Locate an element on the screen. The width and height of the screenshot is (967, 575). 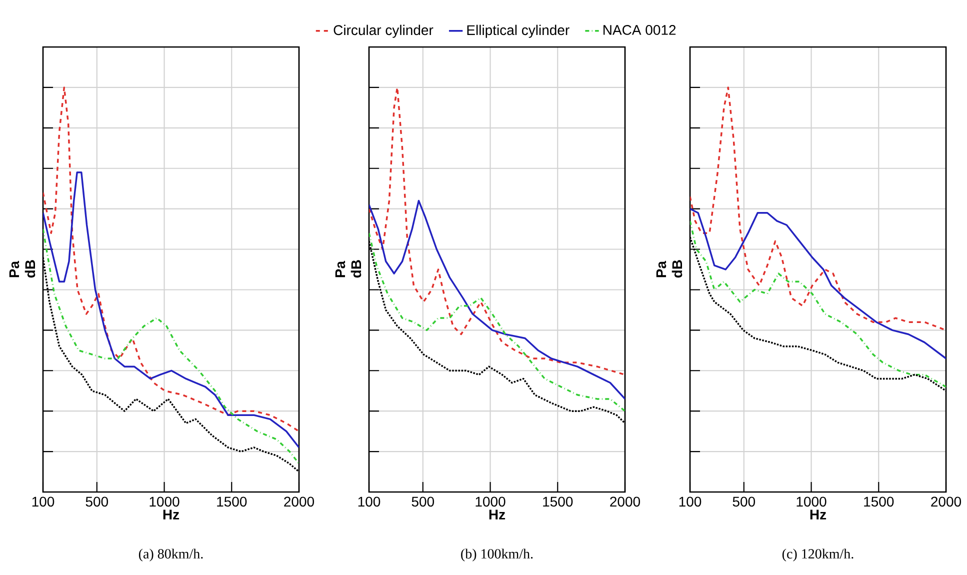
text: (a) 80km/h. is located at coordinates (170, 555).